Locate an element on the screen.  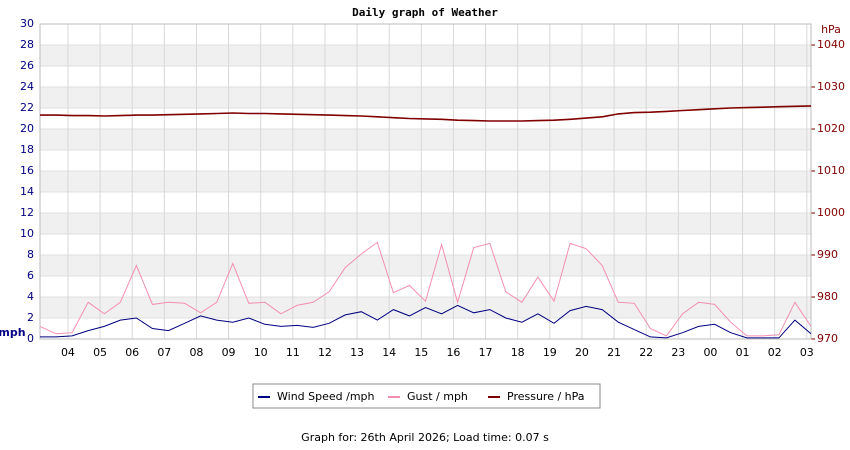
y-tick-label: 14 is located at coordinates (27, 191).